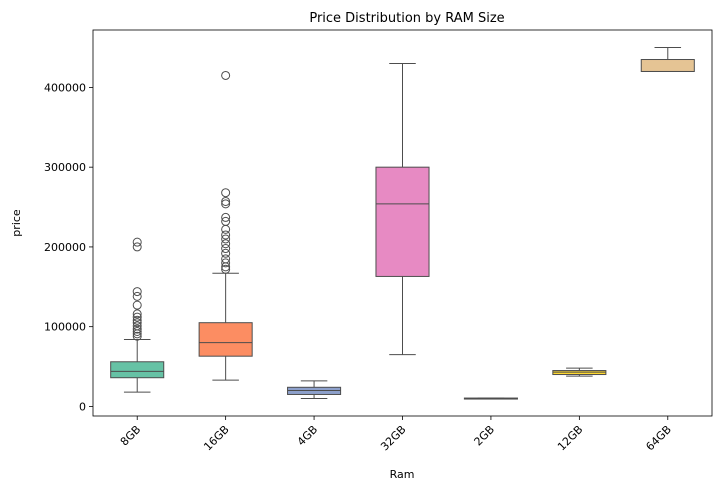 This screenshot has height=491, width=722. What do you see at coordinates (65, 87) in the screenshot?
I see `y-tick-label: 400000` at bounding box center [65, 87].